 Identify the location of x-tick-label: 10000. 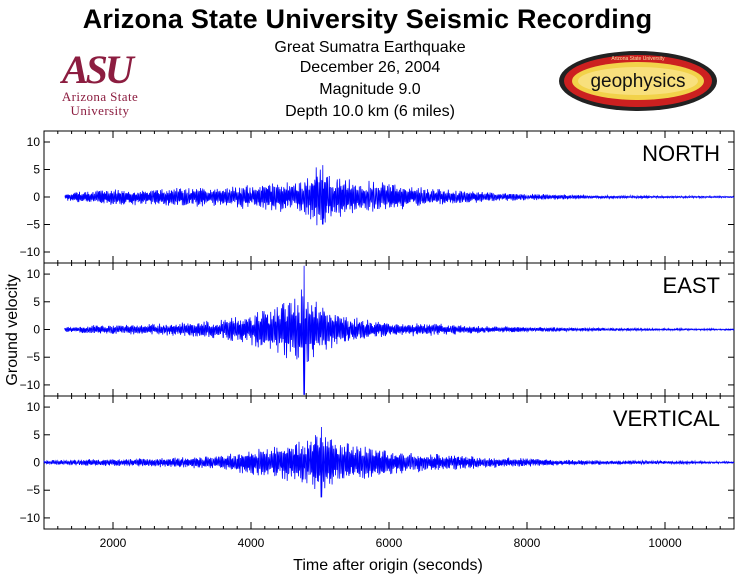
(665, 543).